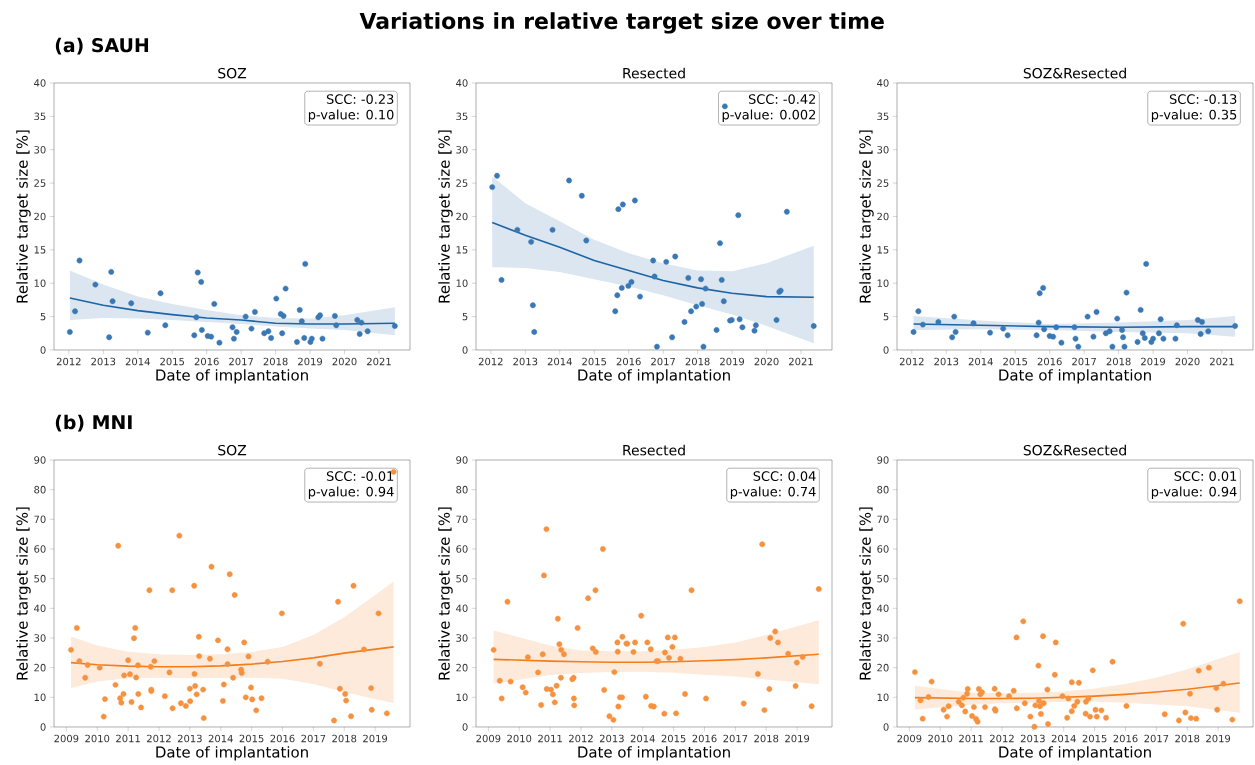 This screenshot has height=765, width=1255. I want to click on annotation: SCC: -0.13, so click(1203, 99).